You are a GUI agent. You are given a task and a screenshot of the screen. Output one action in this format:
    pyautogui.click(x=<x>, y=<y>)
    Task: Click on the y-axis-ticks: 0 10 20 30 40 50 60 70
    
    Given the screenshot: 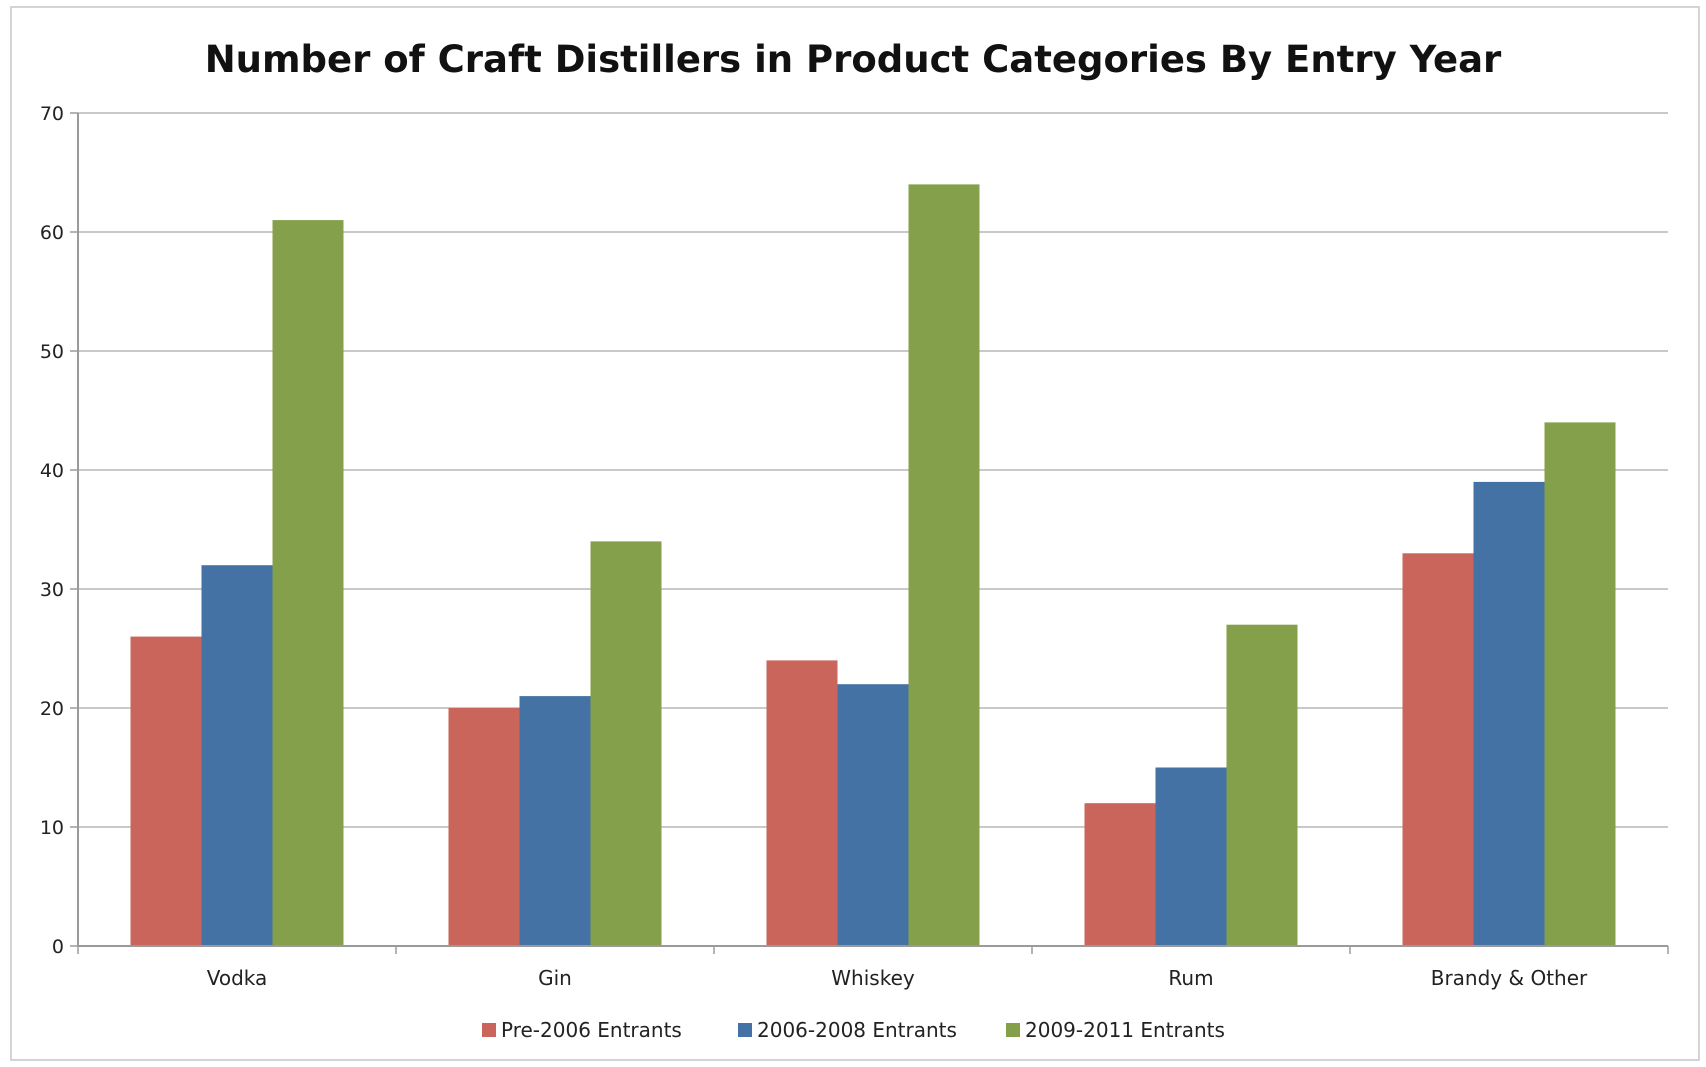 What is the action you would take?
    pyautogui.click(x=59, y=530)
    